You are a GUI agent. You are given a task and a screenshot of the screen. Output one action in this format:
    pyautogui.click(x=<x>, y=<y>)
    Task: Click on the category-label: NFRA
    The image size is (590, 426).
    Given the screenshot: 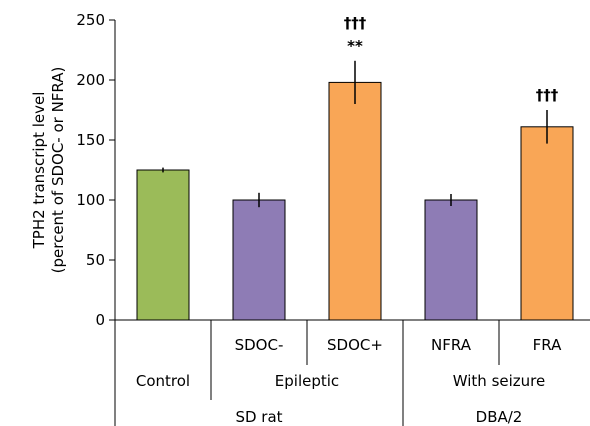 What is the action you would take?
    pyautogui.click(x=451, y=345)
    